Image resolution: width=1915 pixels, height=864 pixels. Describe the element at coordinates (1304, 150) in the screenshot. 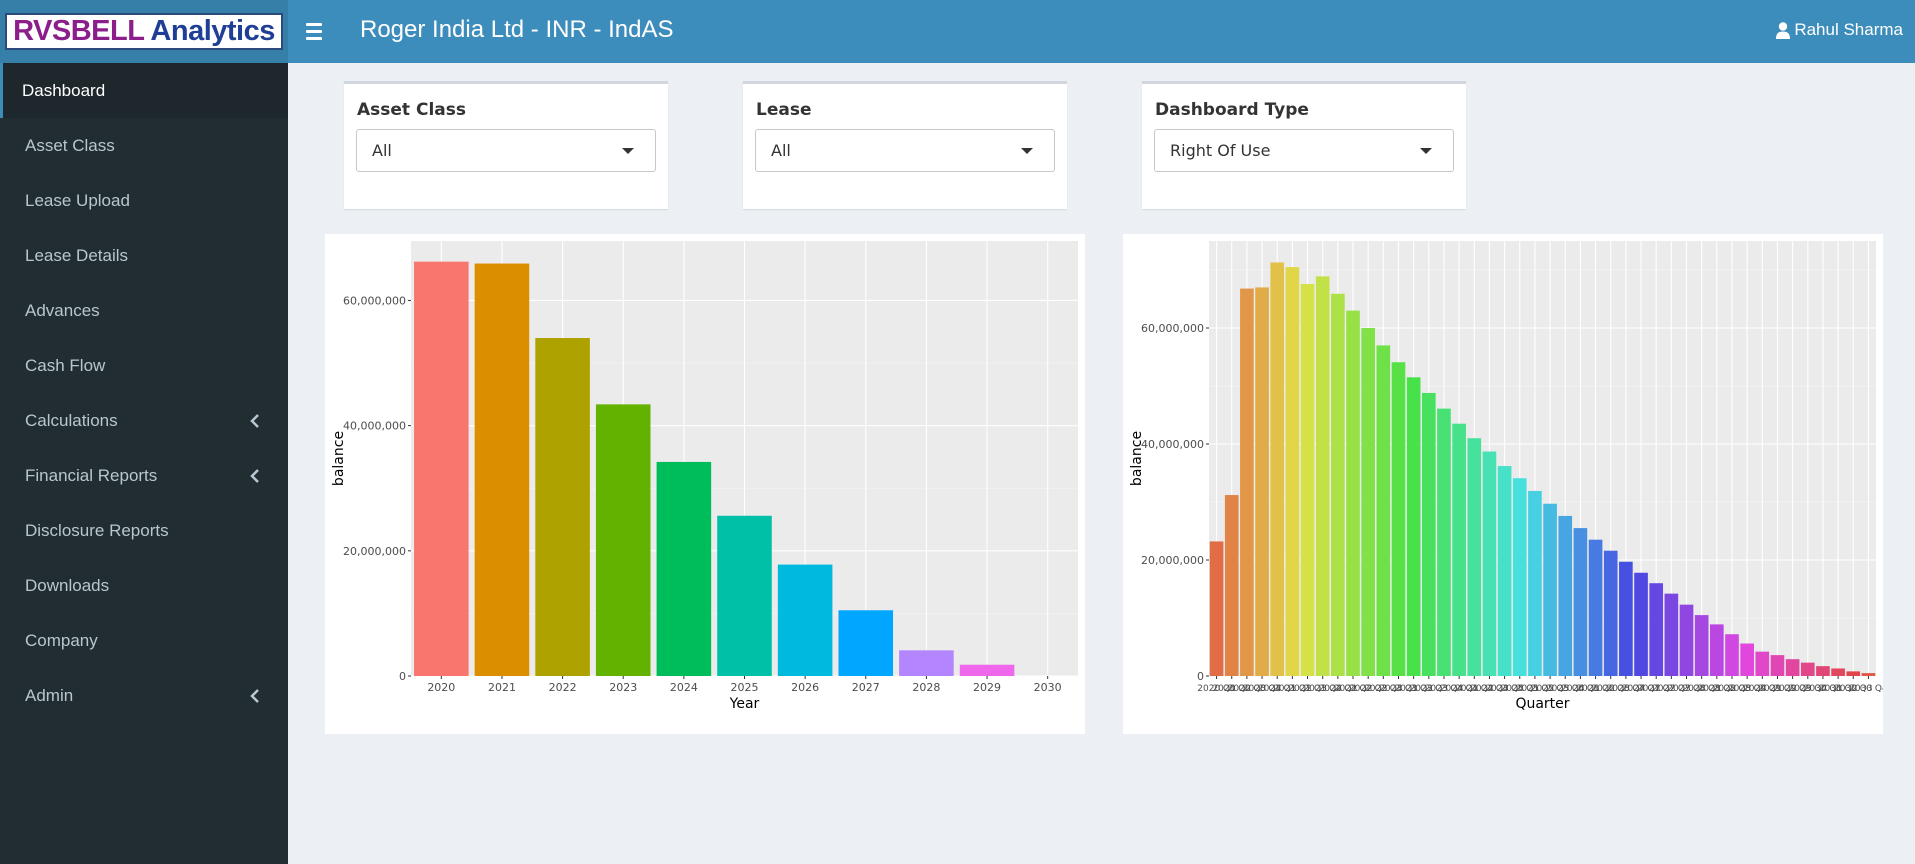

I see `dashboard-type-select: Right Of Use` at that location.